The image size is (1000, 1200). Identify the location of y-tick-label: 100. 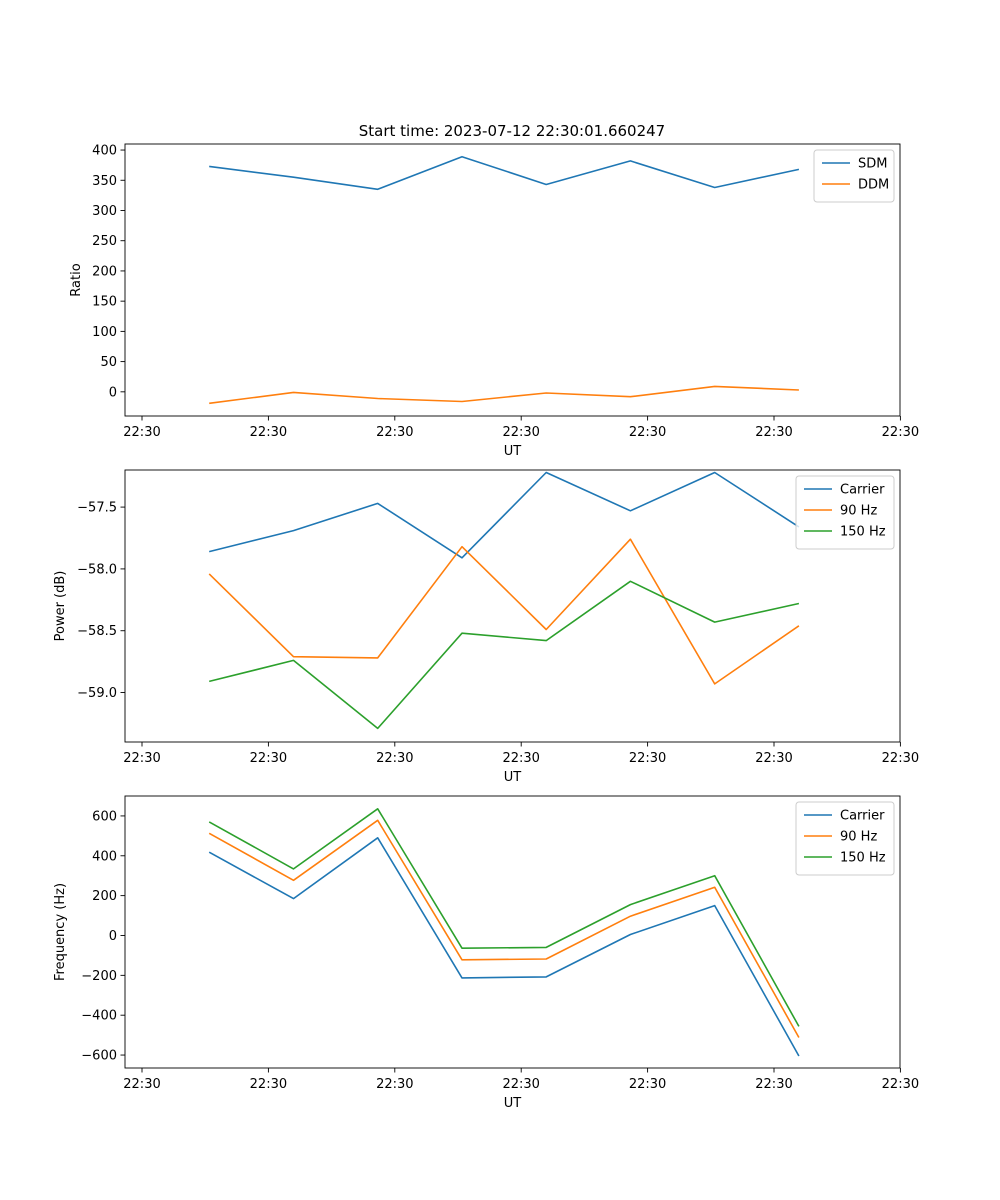
(104, 332).